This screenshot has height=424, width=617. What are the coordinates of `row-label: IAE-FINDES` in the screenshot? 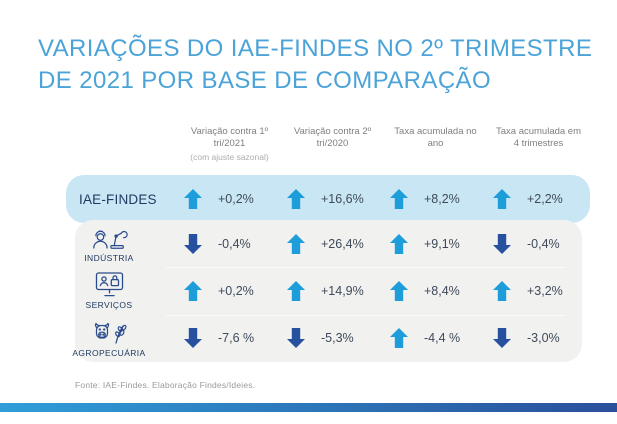 It's located at (118, 199).